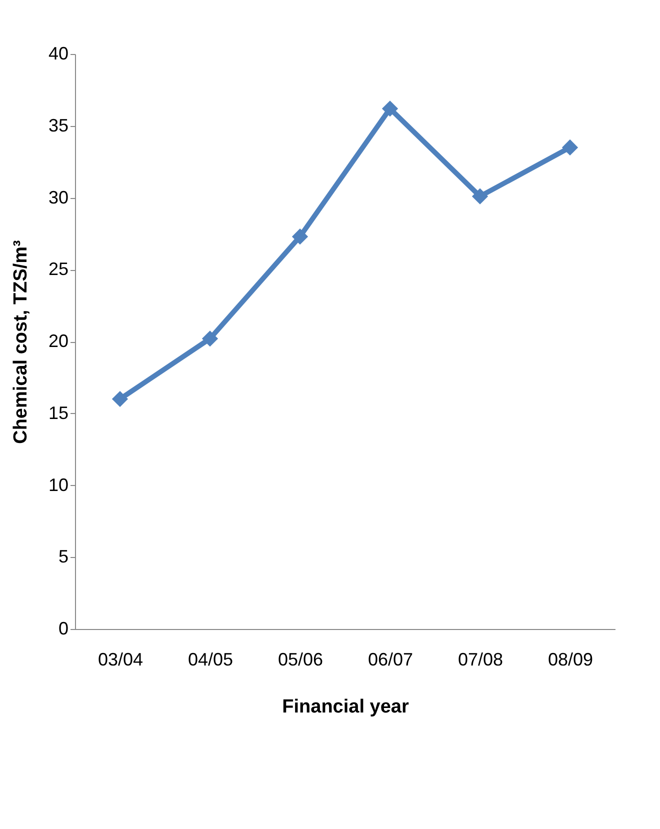 This screenshot has height=829, width=660. What do you see at coordinates (58, 269) in the screenshot?
I see `y-tick-label: 25` at bounding box center [58, 269].